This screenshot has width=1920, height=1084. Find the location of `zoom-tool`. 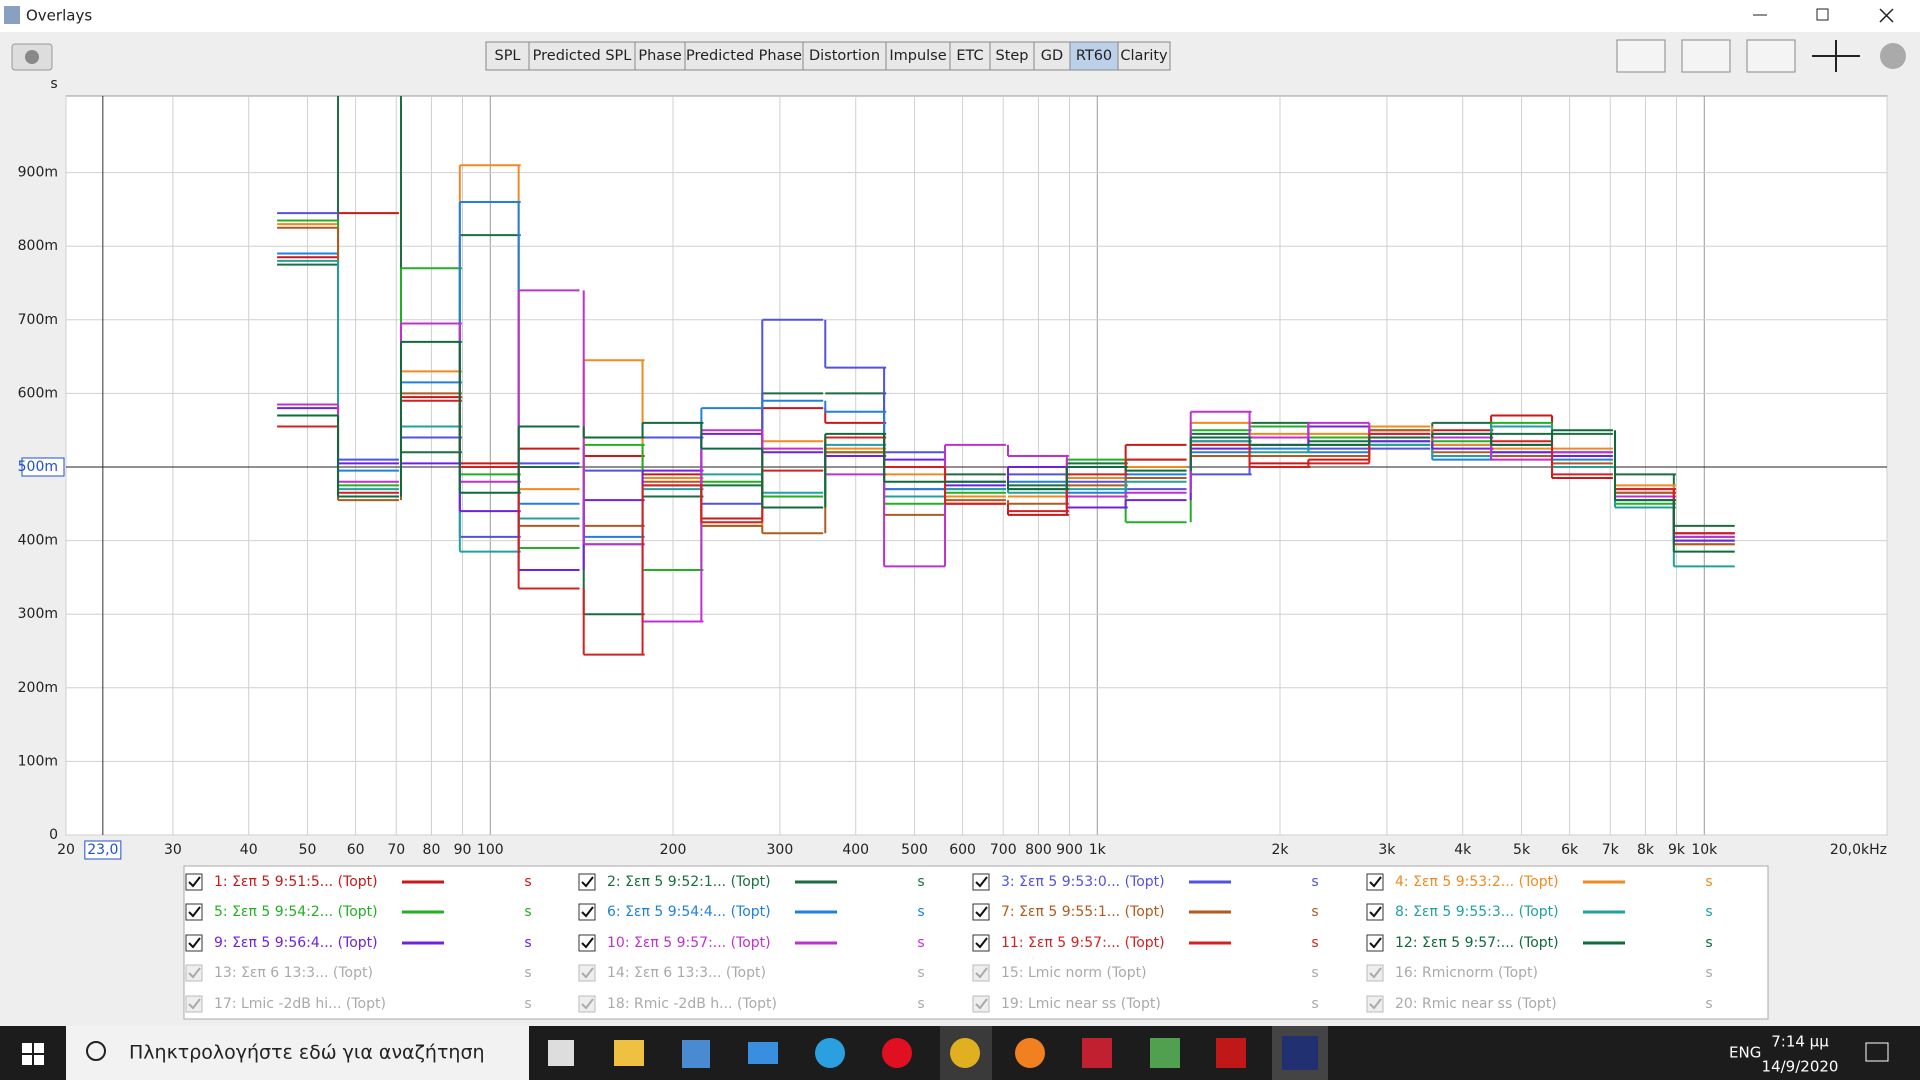

zoom-tool is located at coordinates (1836, 56).